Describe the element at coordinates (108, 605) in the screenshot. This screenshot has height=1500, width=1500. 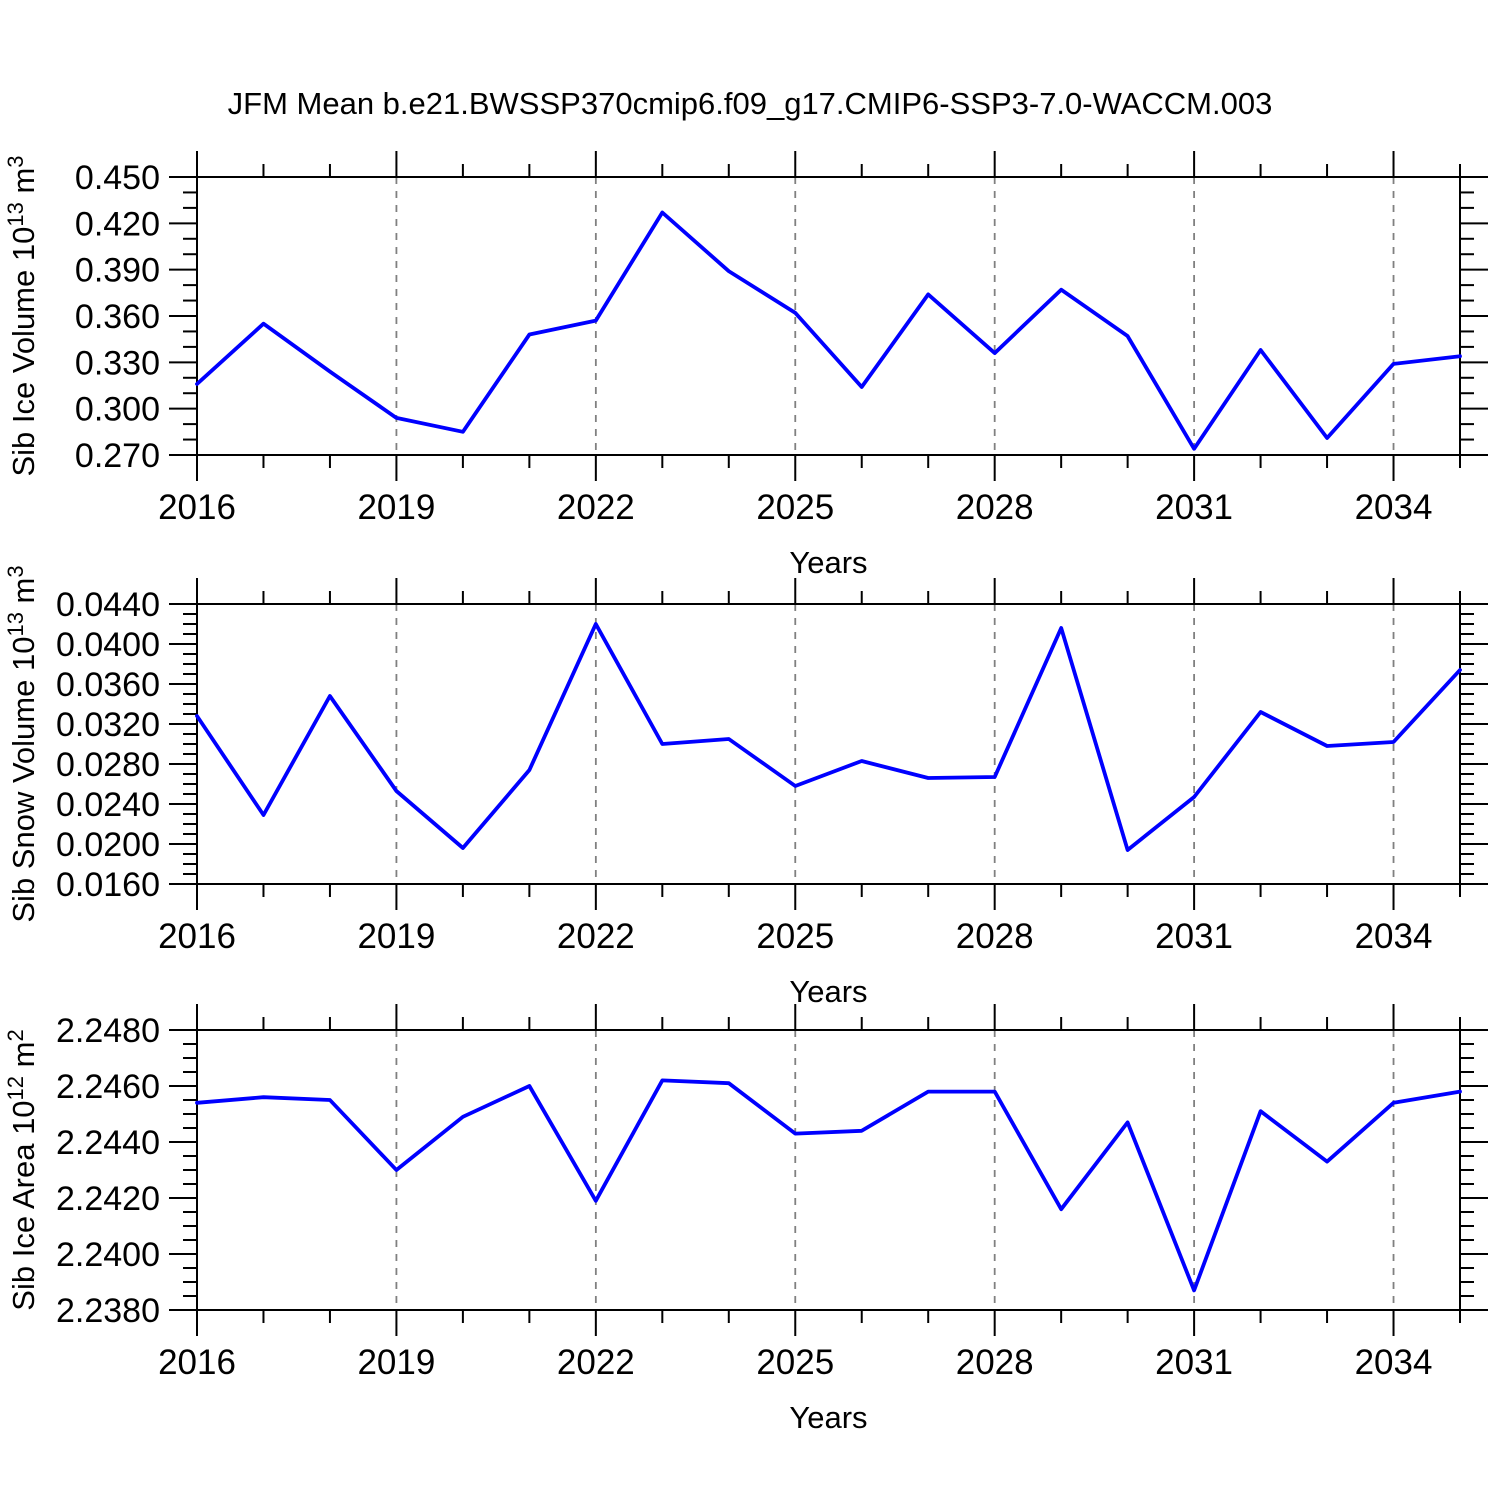
I see `y-tick-label: 0.0440` at that location.